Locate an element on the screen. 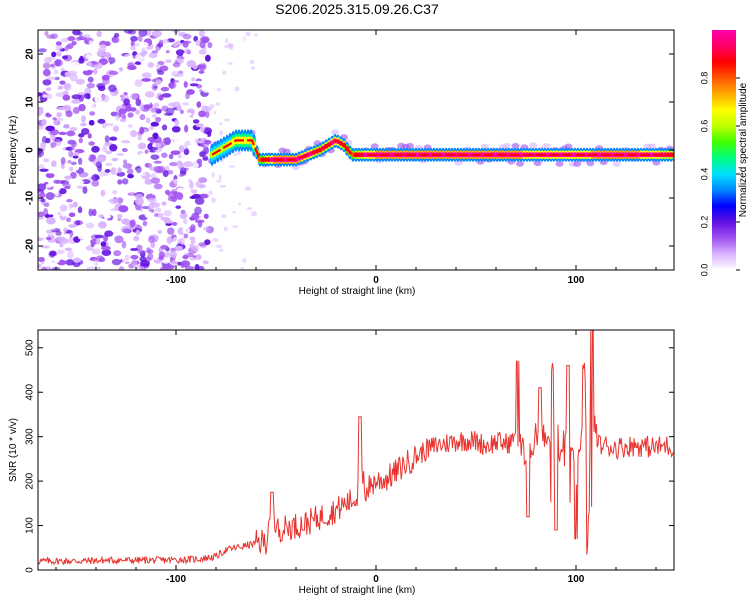 The image size is (750, 605). colorbar-tick-label: 0.0 is located at coordinates (704, 270).